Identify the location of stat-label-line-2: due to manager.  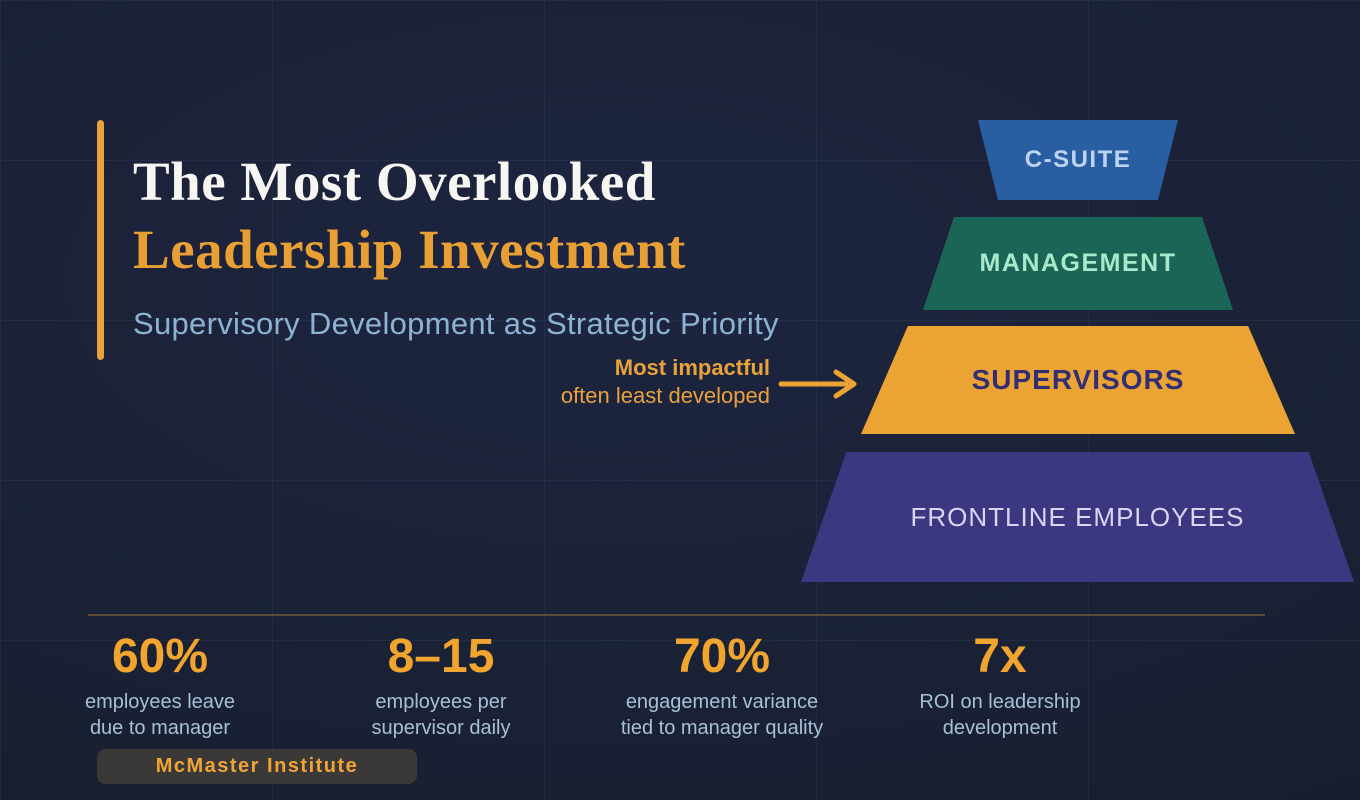
(160, 728).